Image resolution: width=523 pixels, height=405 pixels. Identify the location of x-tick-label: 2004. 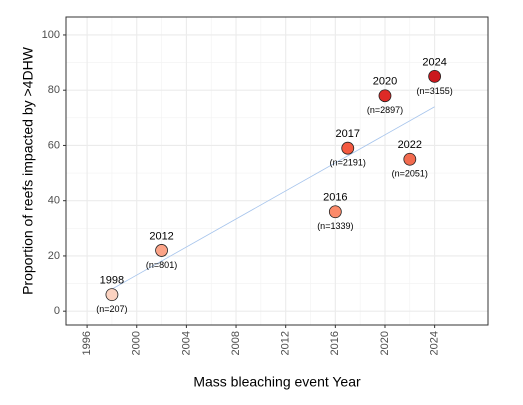
(186, 343).